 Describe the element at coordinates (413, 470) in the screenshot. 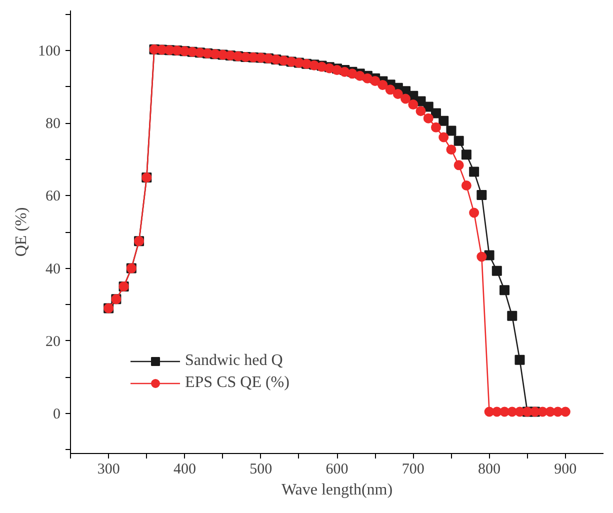

I see `x-tick-label: 700` at that location.